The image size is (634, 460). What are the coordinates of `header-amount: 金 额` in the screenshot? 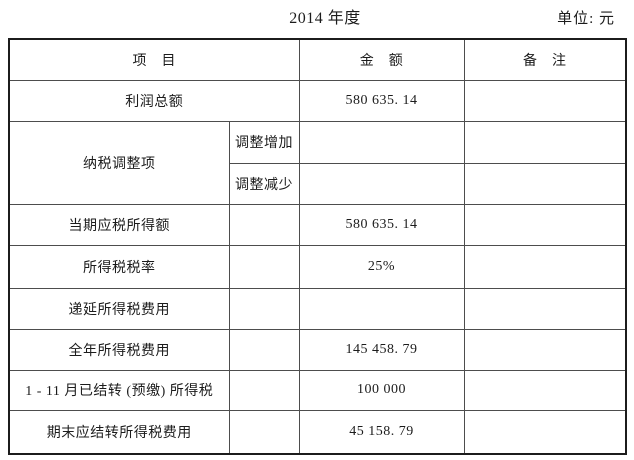 It's located at (381, 59).